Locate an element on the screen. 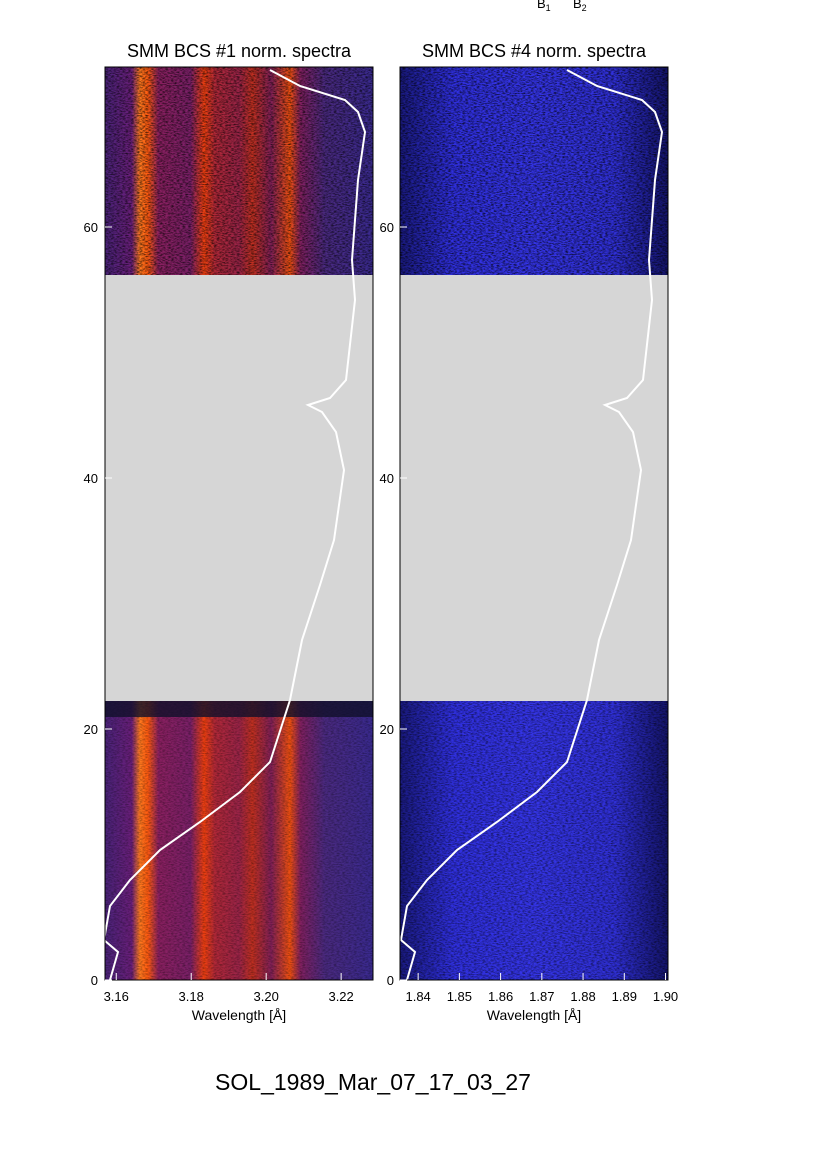 This screenshot has width=826, height=1169. x-tick-label: 1.87 is located at coordinates (541, 996).